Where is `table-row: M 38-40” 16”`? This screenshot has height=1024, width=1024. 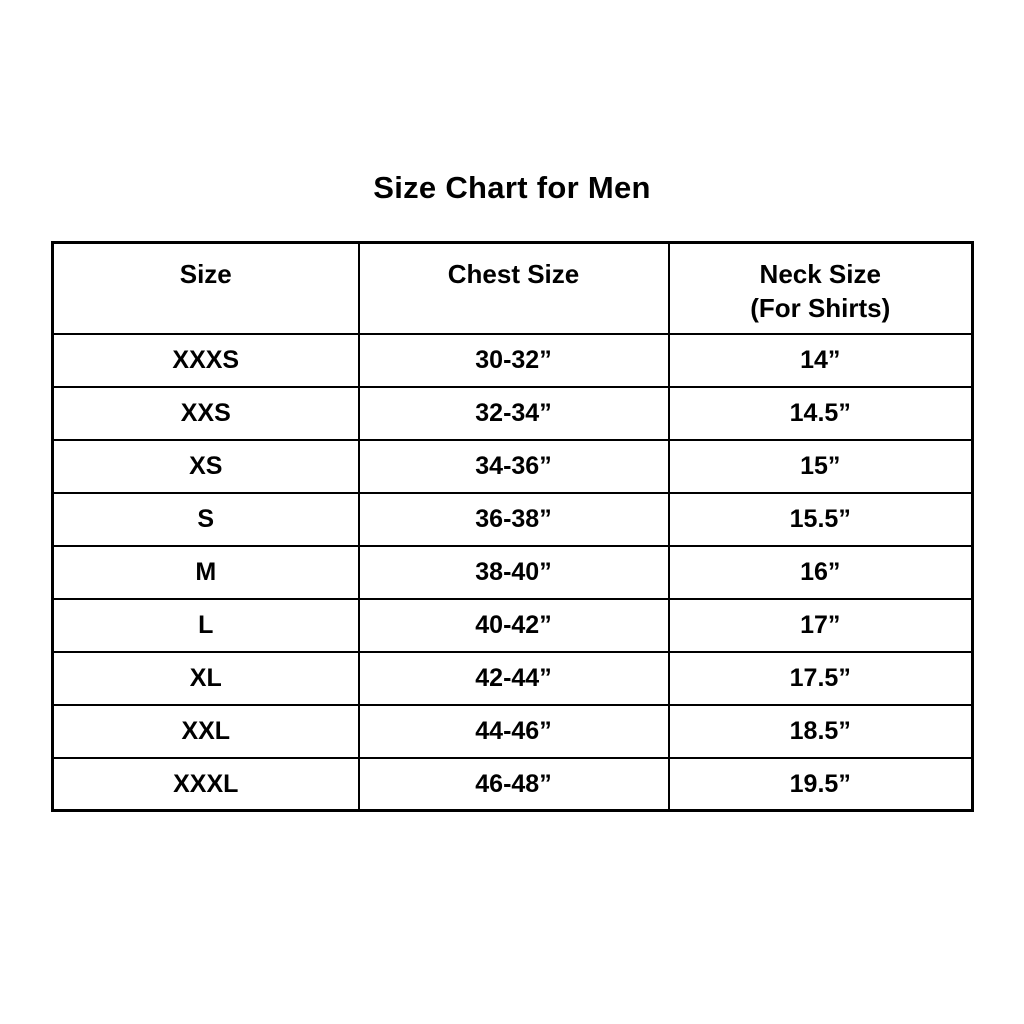
table-row: M 38-40” 16” is located at coordinates (512, 572).